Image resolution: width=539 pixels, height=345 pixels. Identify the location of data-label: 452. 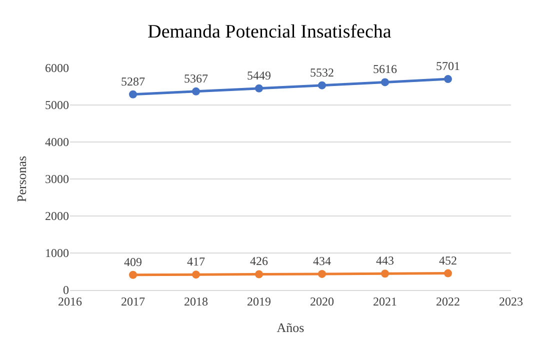
(448, 260).